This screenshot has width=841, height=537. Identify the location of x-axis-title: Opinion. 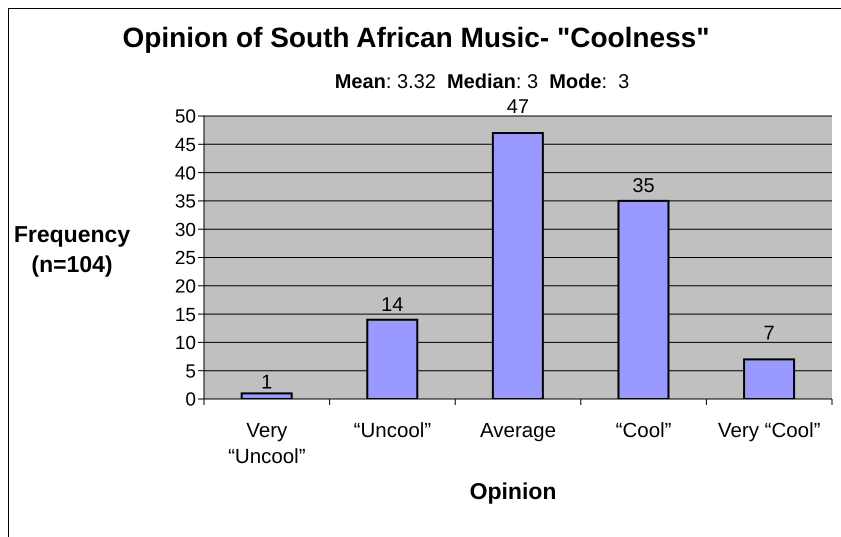
(513, 491).